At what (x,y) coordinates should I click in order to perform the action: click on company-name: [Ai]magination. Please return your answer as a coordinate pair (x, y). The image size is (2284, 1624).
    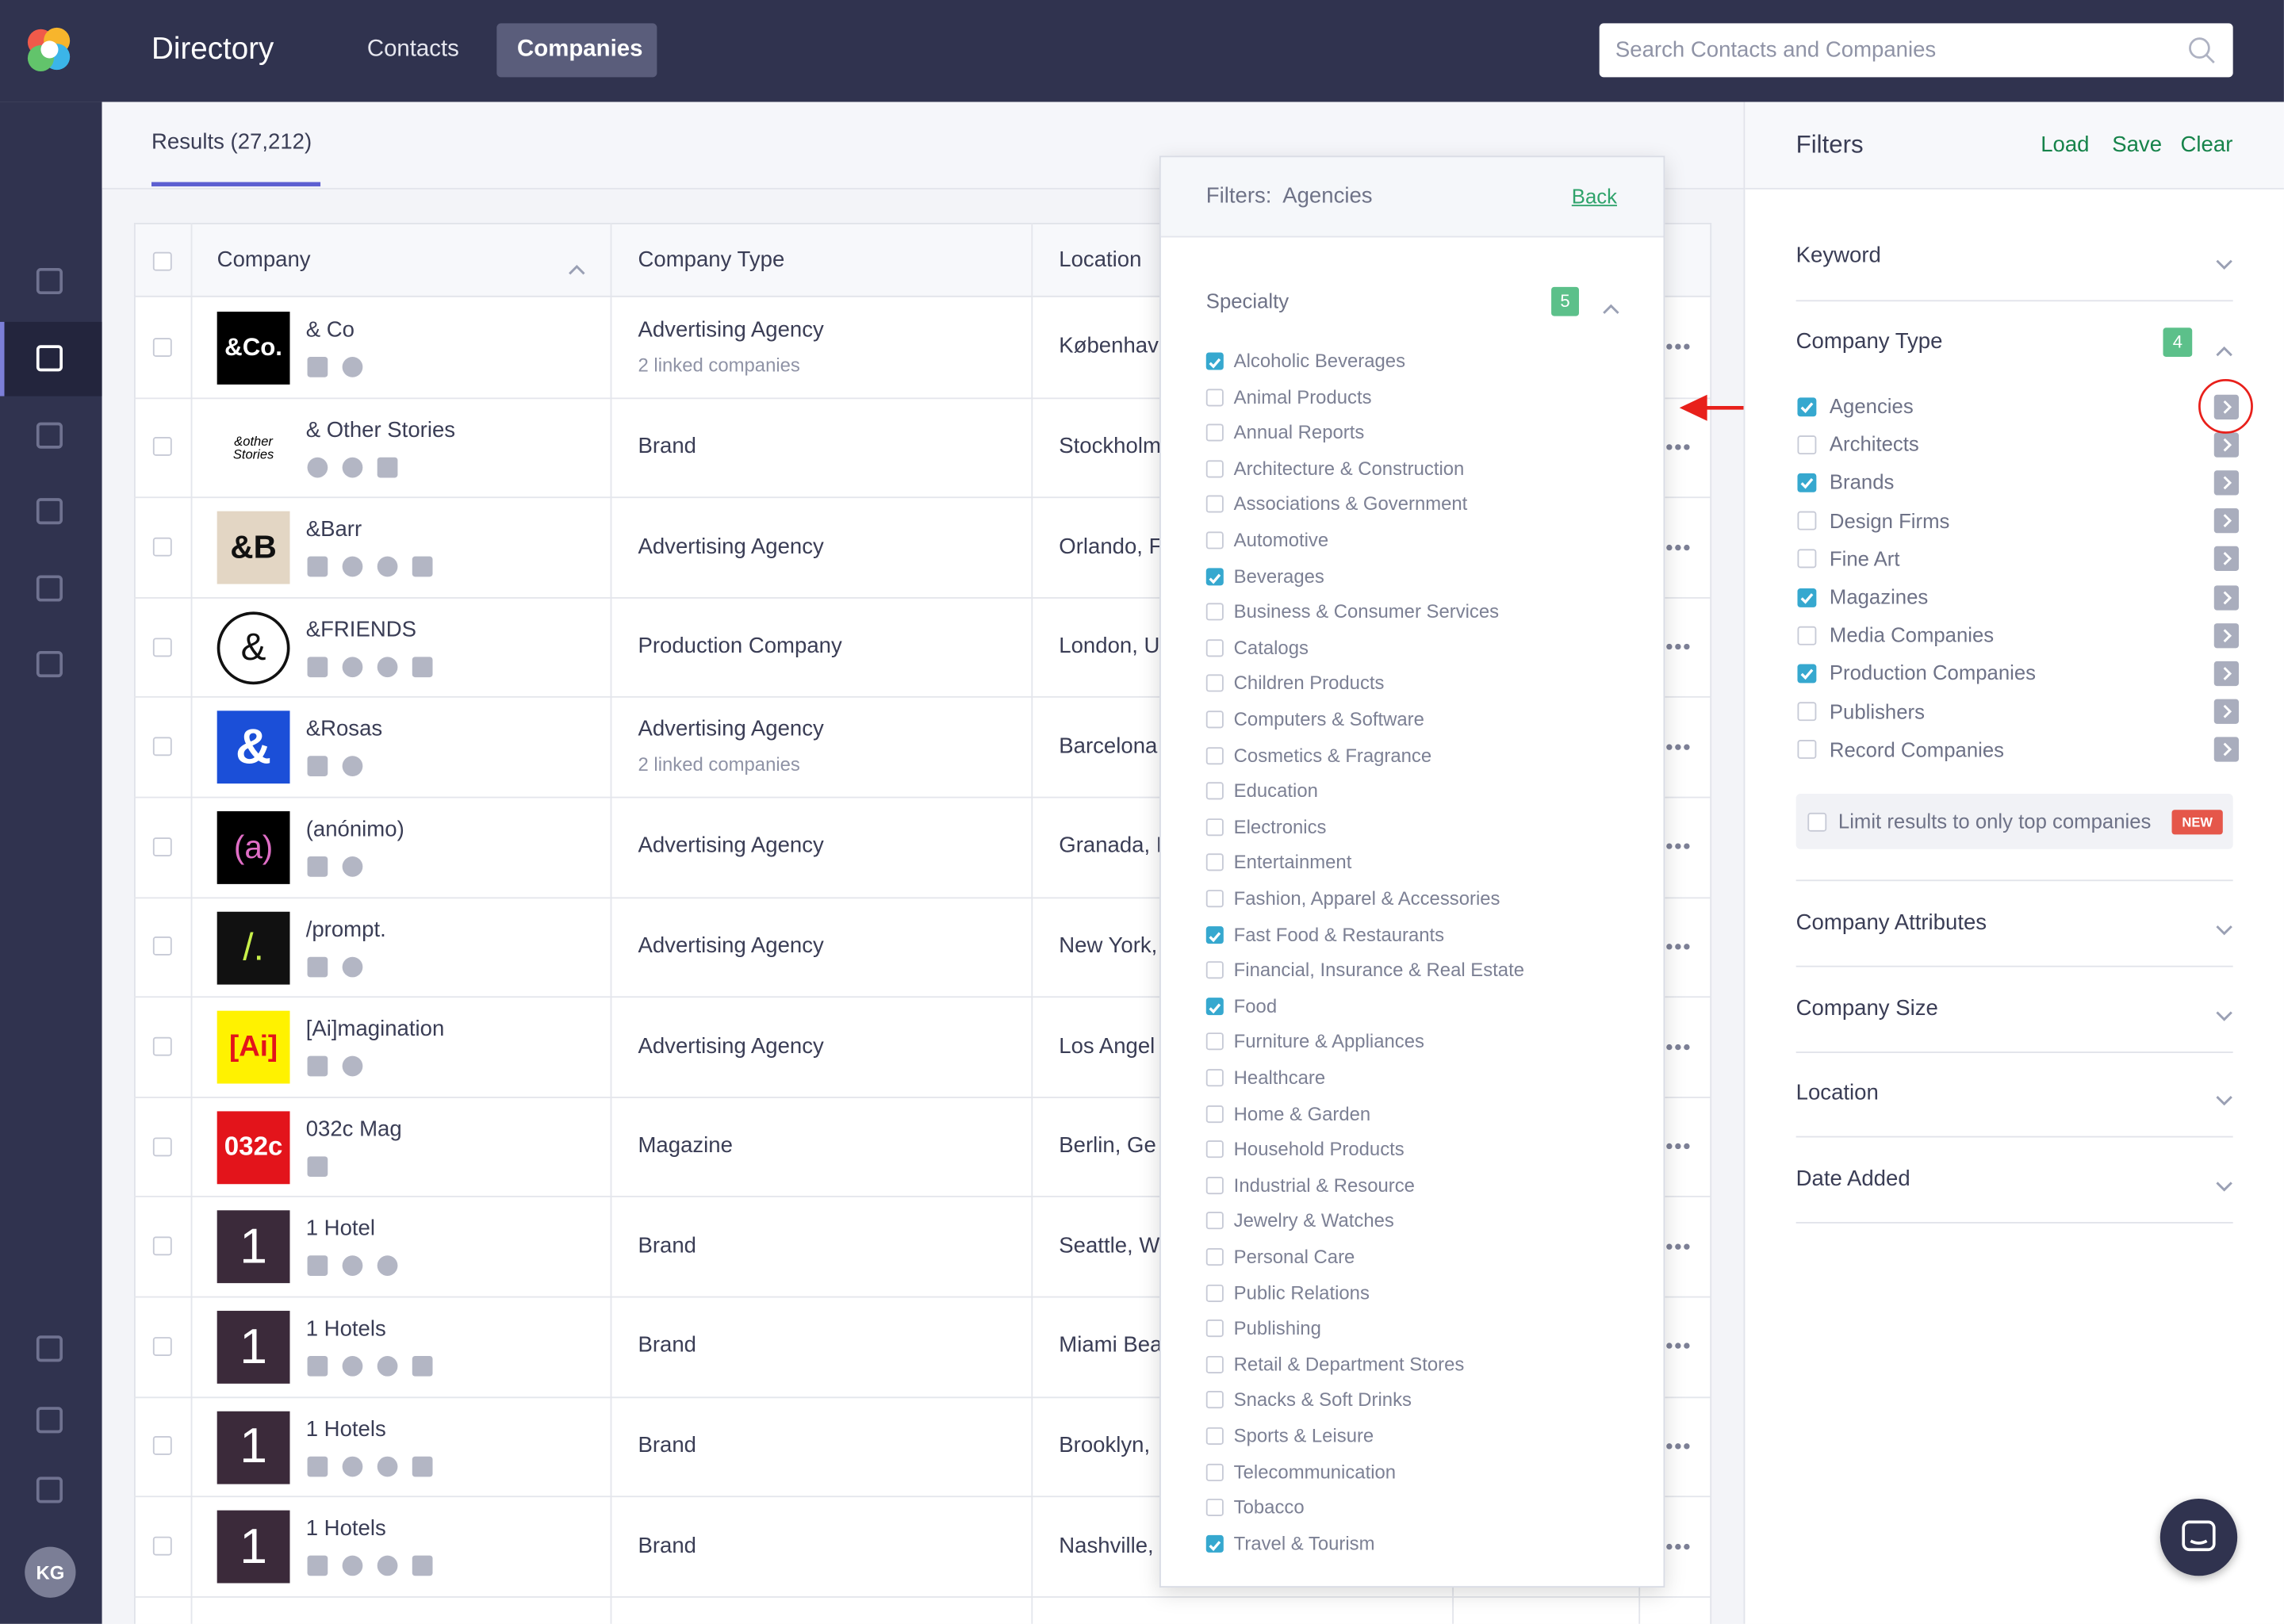
    Looking at the image, I should click on (375, 1029).